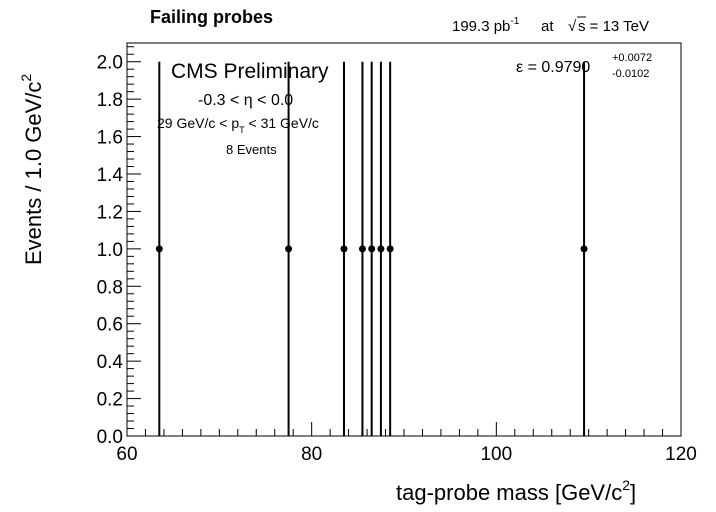  Describe the element at coordinates (198, 123) in the screenshot. I see `pt-left: 29 GeV/c < p` at that location.